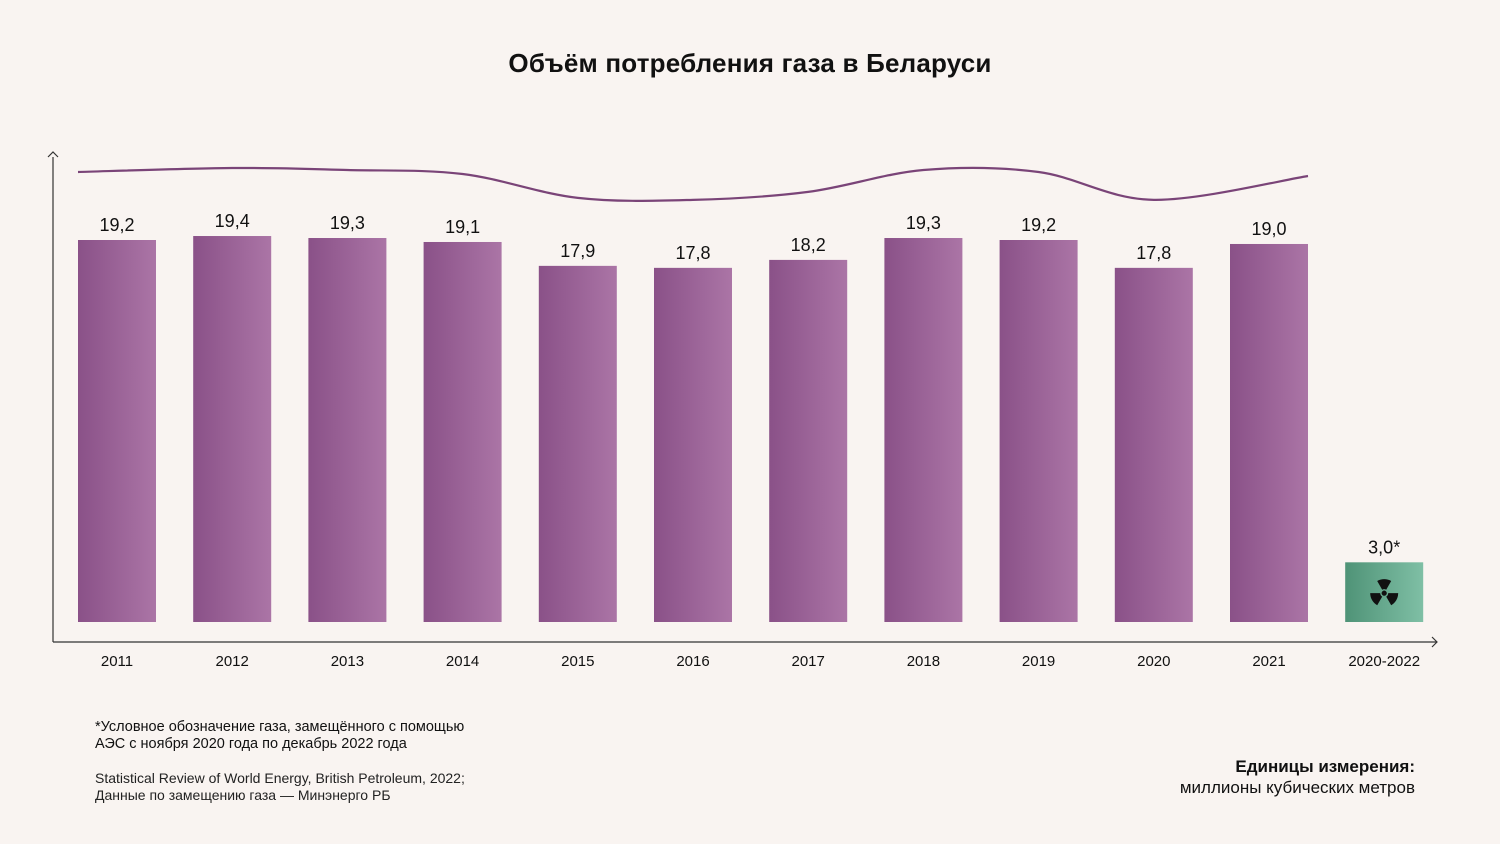  I want to click on category-label: 2019, so click(1038, 661).